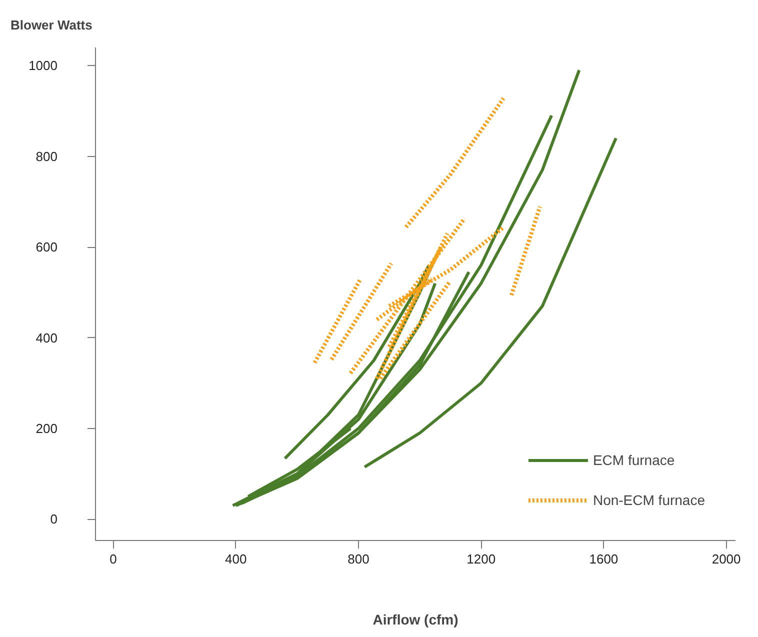  I want to click on y-tick-label: 800, so click(47, 156).